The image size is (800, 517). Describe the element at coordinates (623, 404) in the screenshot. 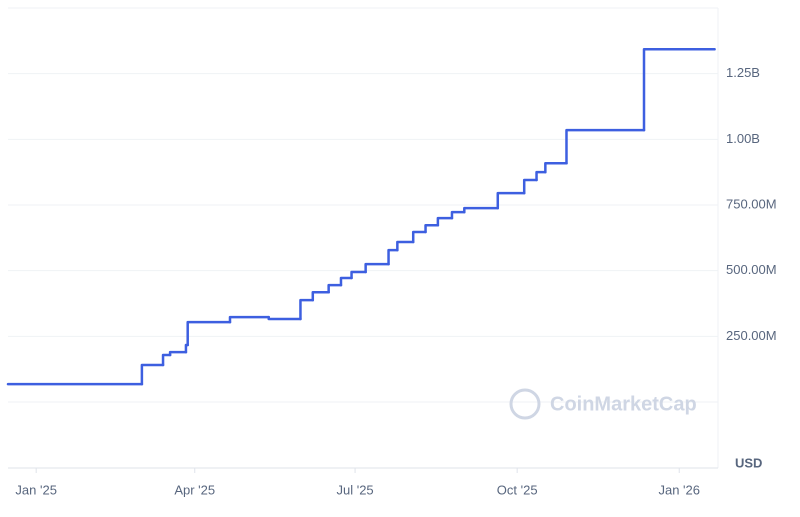

I see `watermark-text: CoinMarketCap` at that location.